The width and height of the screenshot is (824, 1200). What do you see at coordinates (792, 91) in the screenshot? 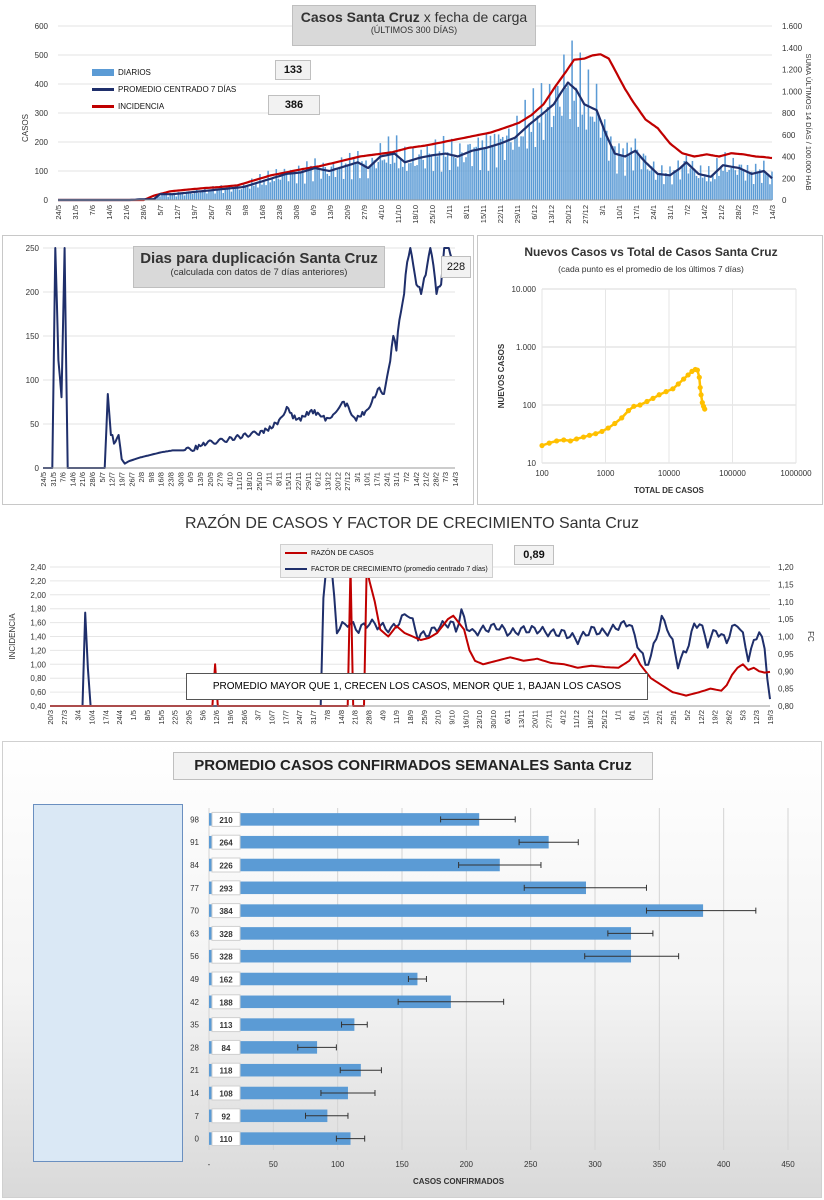
I see `y2-tick-label: 1.000` at bounding box center [792, 91].